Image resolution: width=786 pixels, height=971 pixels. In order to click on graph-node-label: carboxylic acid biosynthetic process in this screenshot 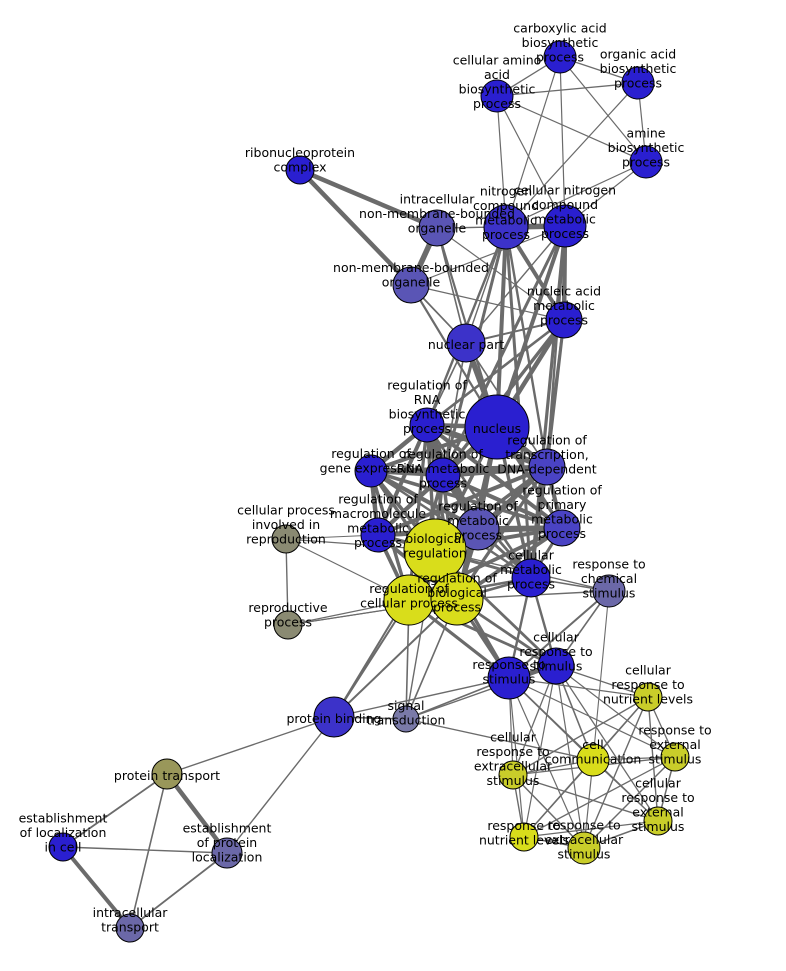, I will do `click(559, 42)`.